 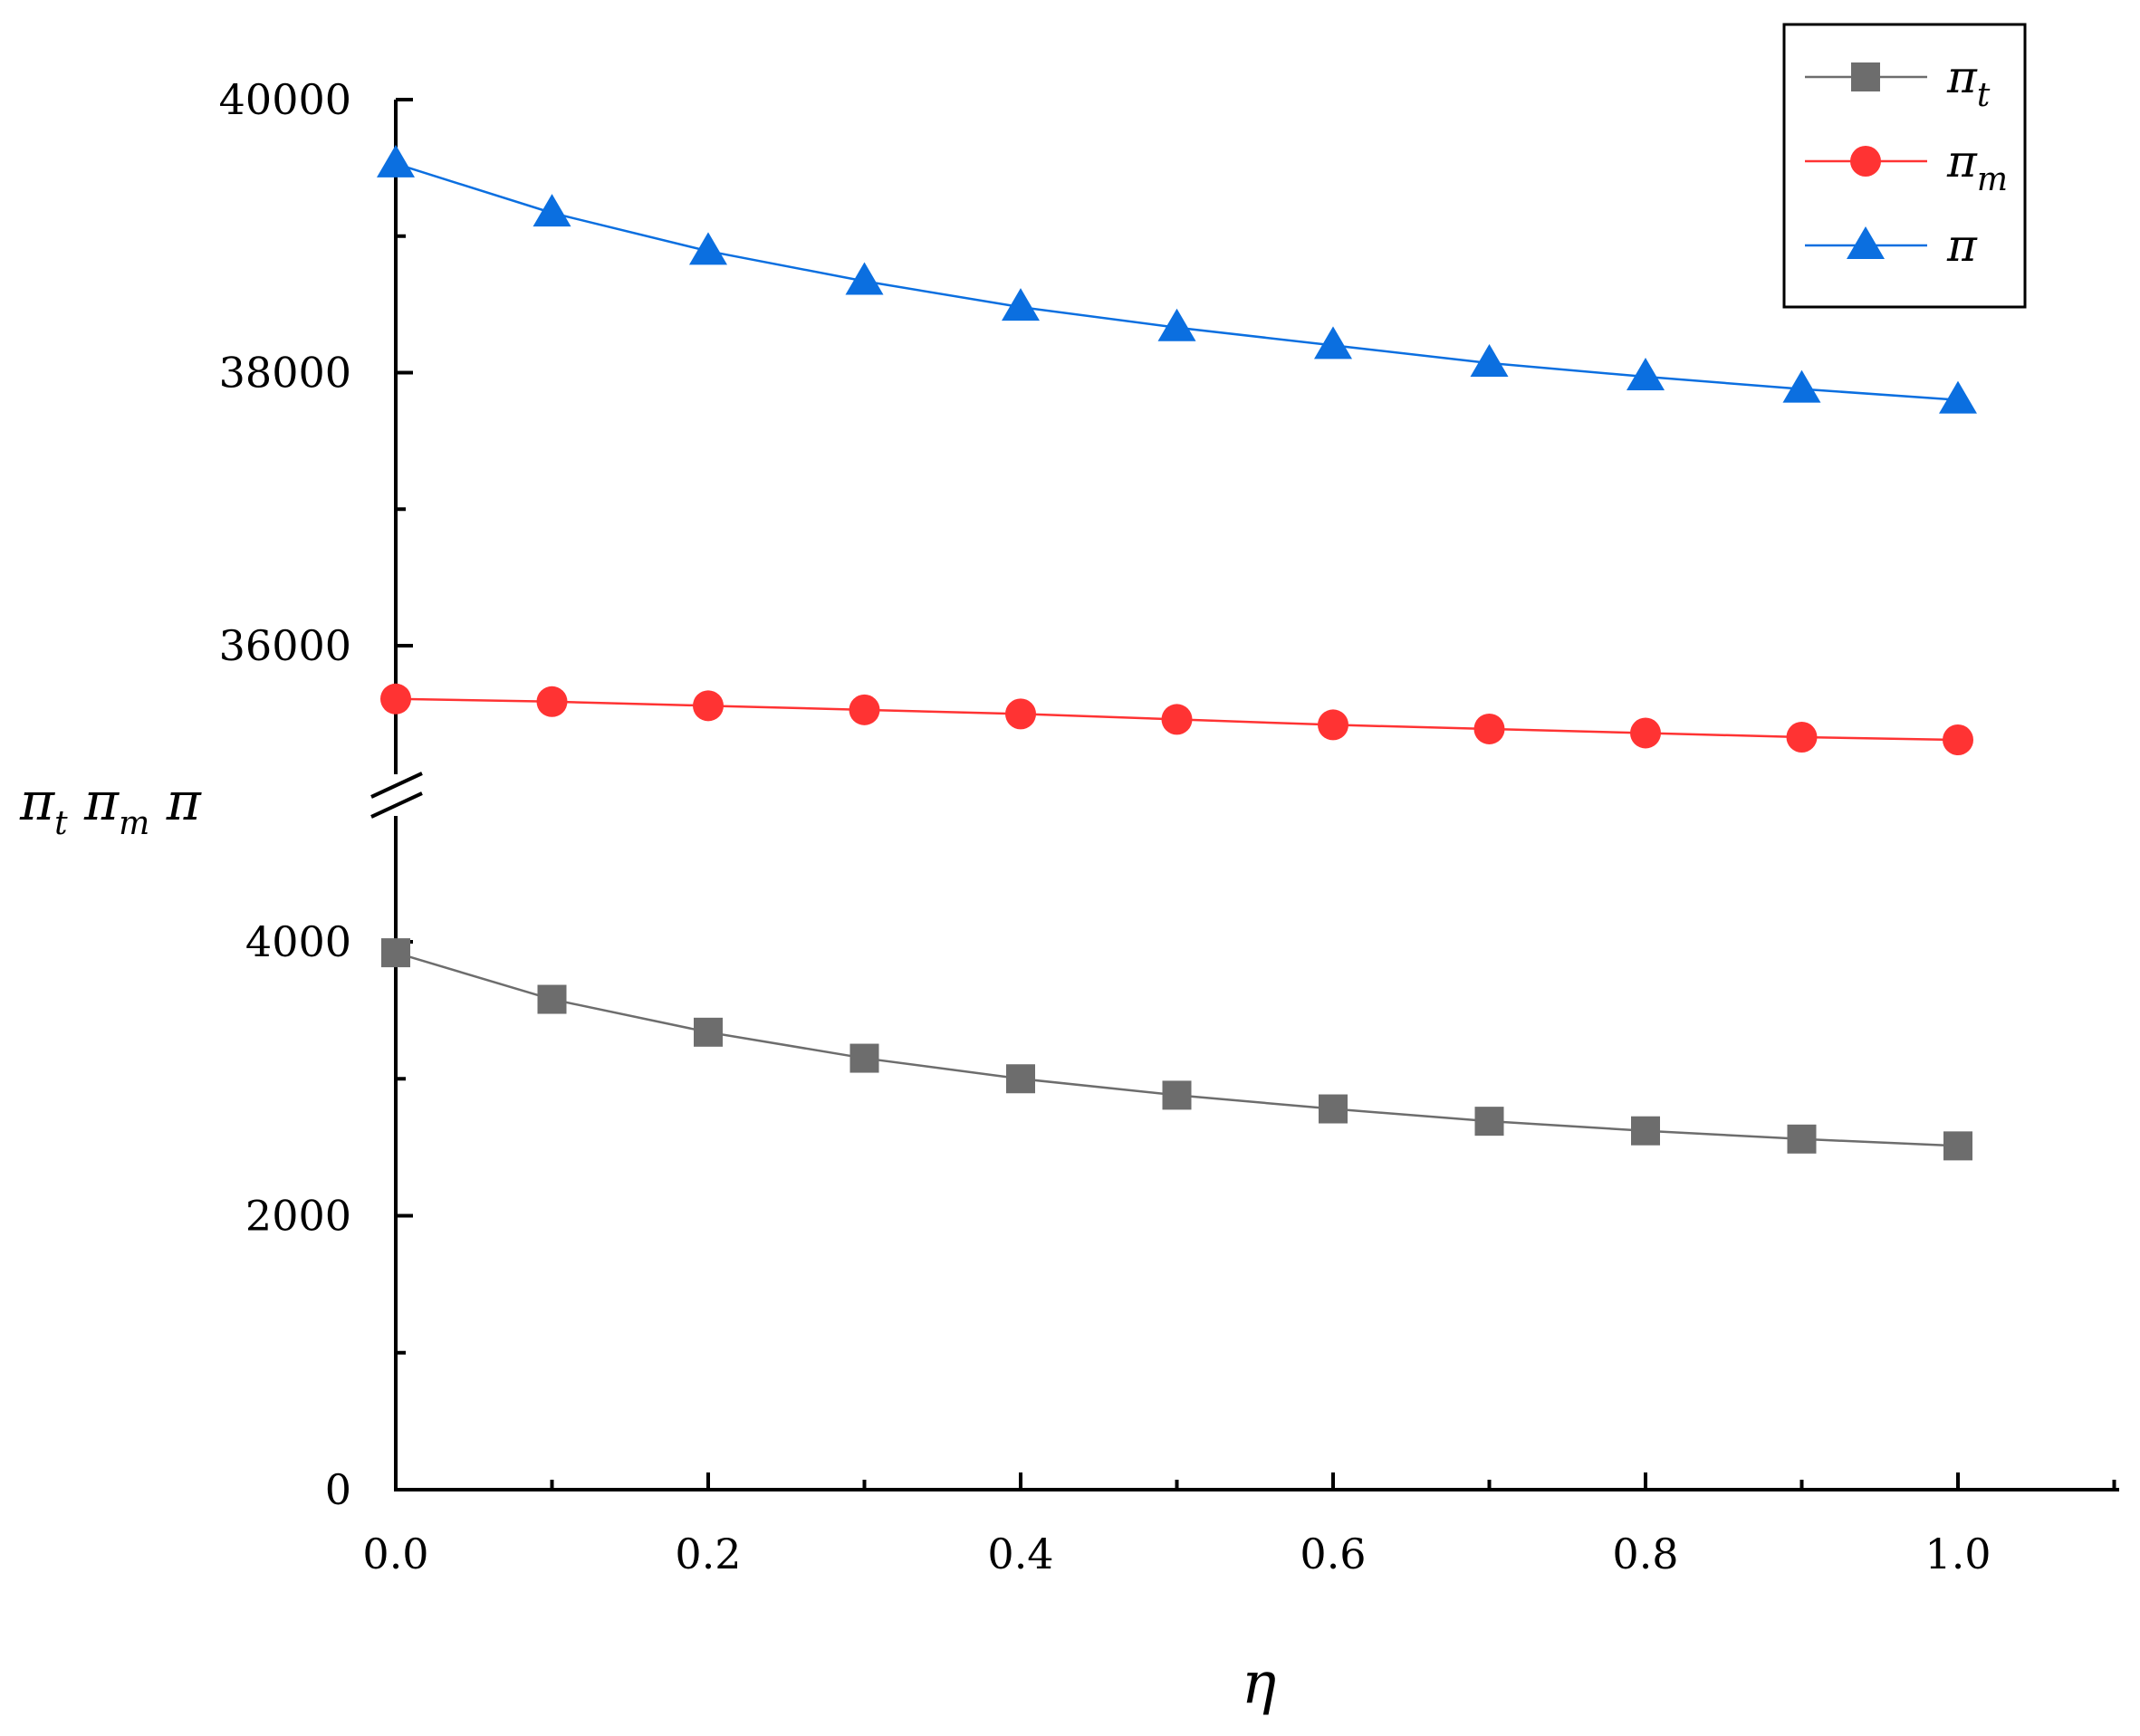 I want to click on legend-label: πm, so click(x=1977, y=166).